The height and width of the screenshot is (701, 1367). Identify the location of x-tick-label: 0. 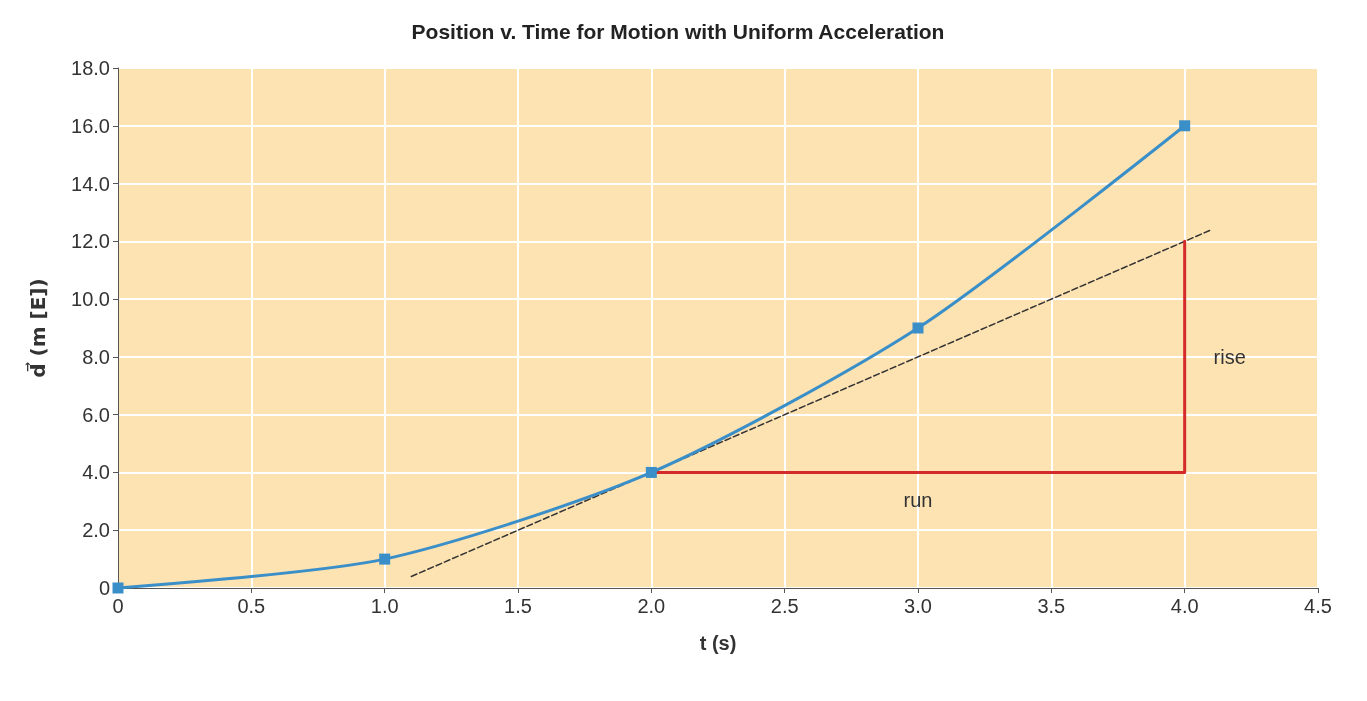
(118, 606).